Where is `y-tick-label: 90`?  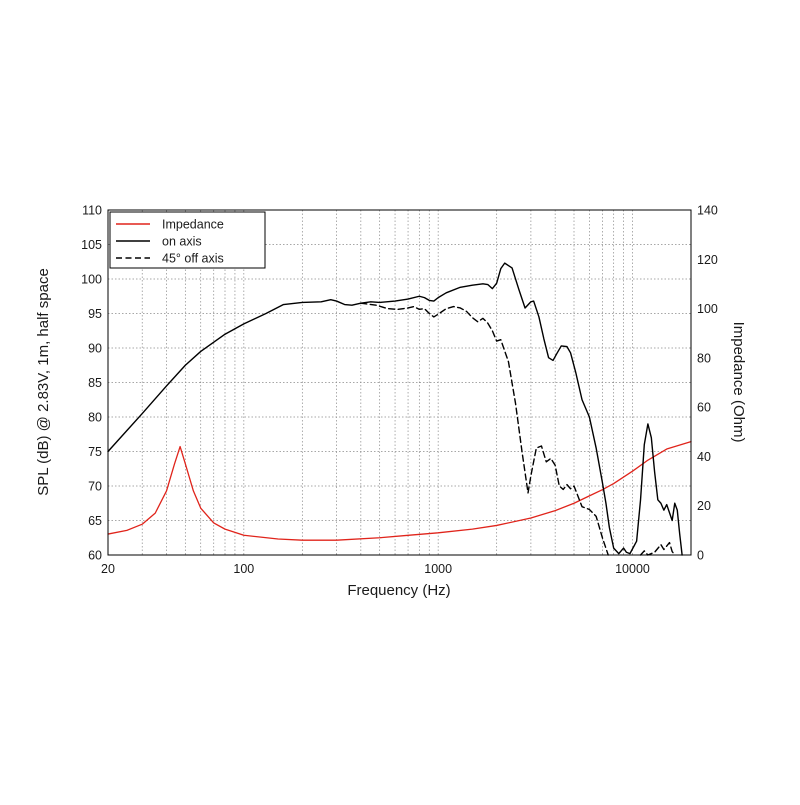
y-tick-label: 90 is located at coordinates (95, 349).